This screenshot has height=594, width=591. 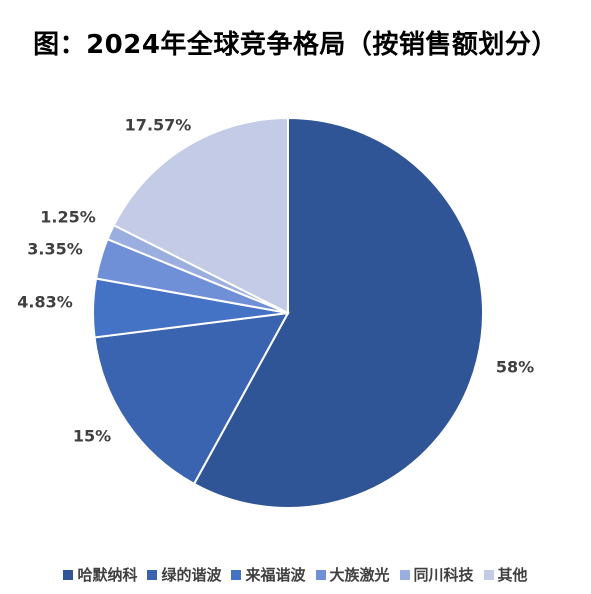 What do you see at coordinates (359, 575) in the screenshot?
I see `legend-label: 大族激光` at bounding box center [359, 575].